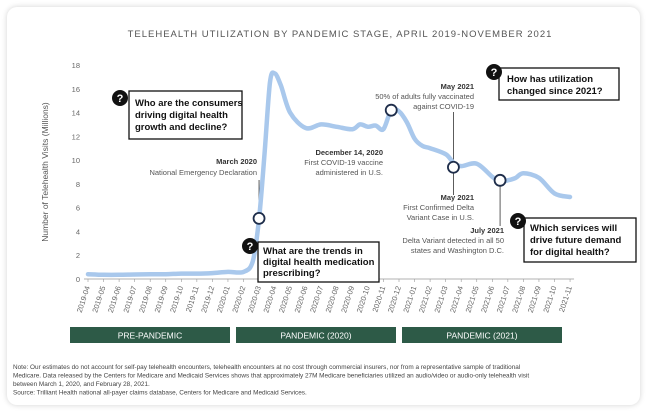 The image size is (650, 414). I want to click on x-tick-label: 2019-09, so click(161, 299).